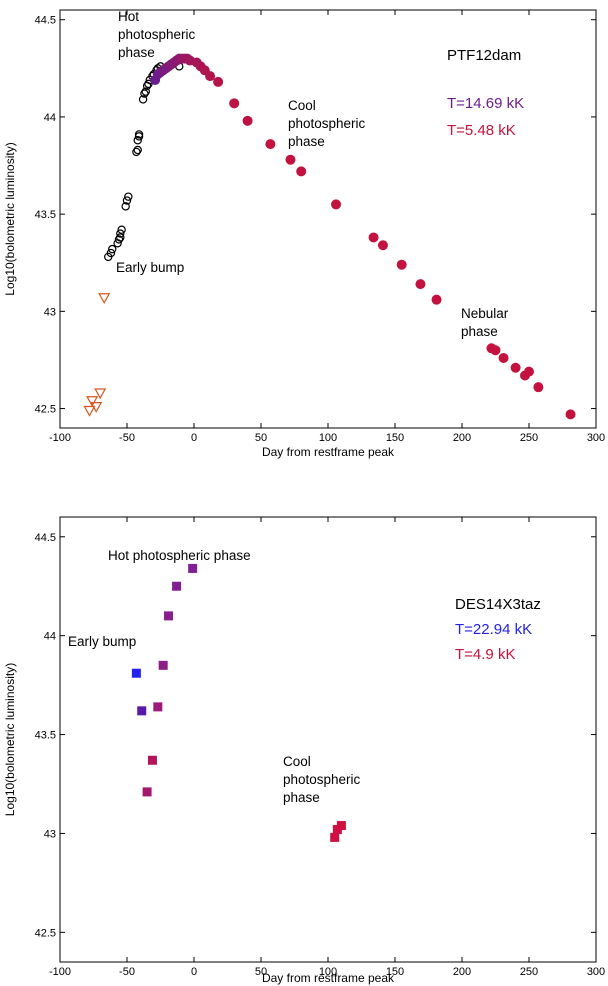  What do you see at coordinates (481, 130) in the screenshot?
I see `temperature-label: T=5.48 kK` at bounding box center [481, 130].